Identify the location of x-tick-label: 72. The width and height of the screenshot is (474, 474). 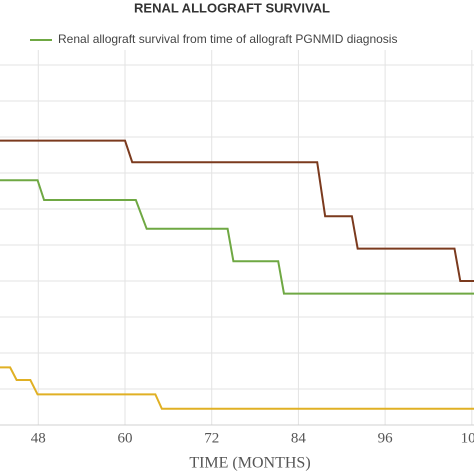
(211, 438).